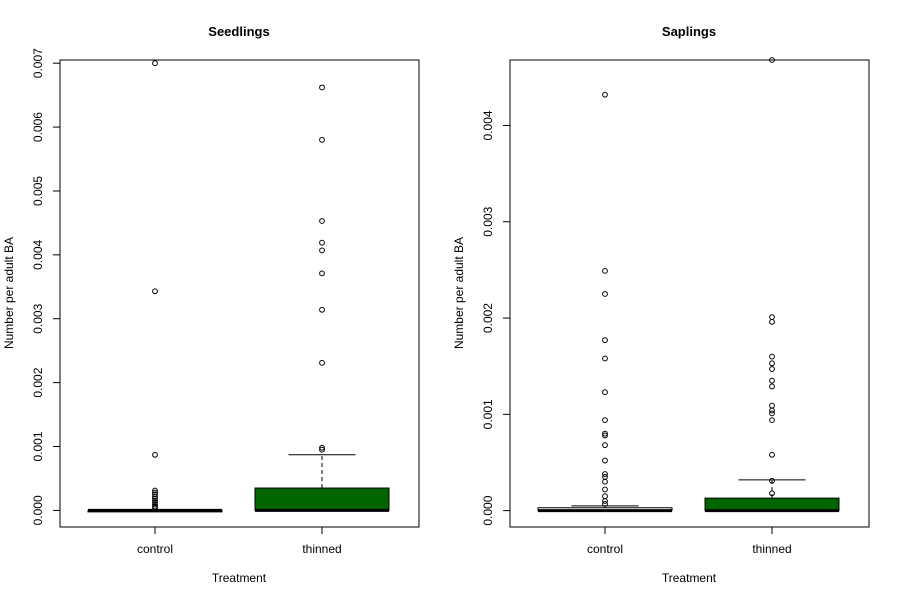  Describe the element at coordinates (38, 127) in the screenshot. I see `y-tick-label: 0.006` at that location.